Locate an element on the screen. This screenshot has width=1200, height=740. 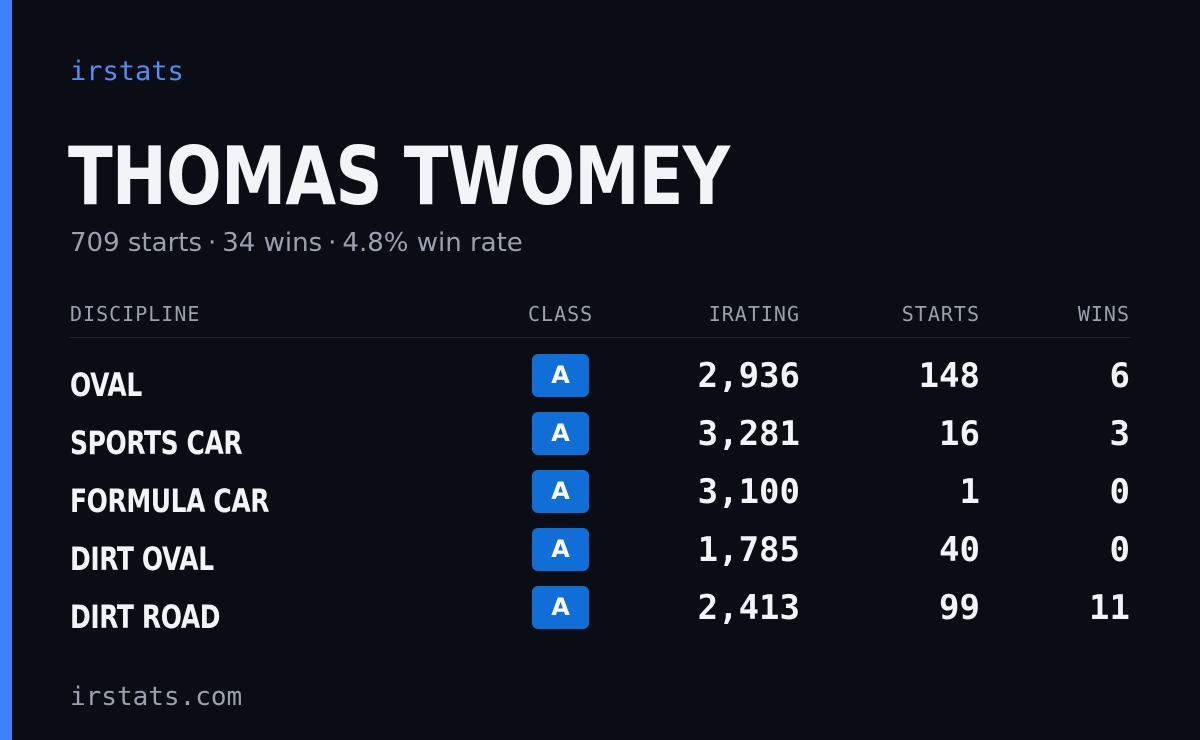
table-row: OVAL A 2,936 148 6 is located at coordinates (600, 381).